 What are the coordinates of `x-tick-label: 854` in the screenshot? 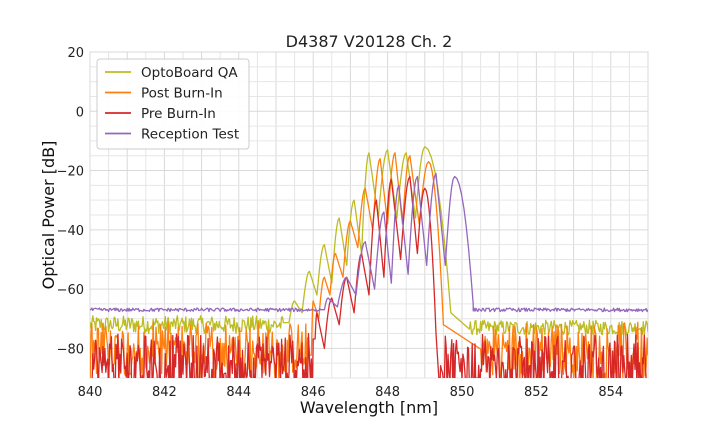 It's located at (610, 392).